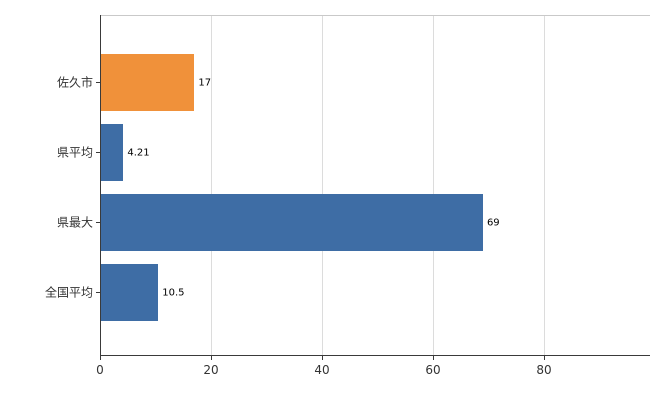 The width and height of the screenshot is (650, 400). I want to click on category-label: 県平均, so click(74, 152).